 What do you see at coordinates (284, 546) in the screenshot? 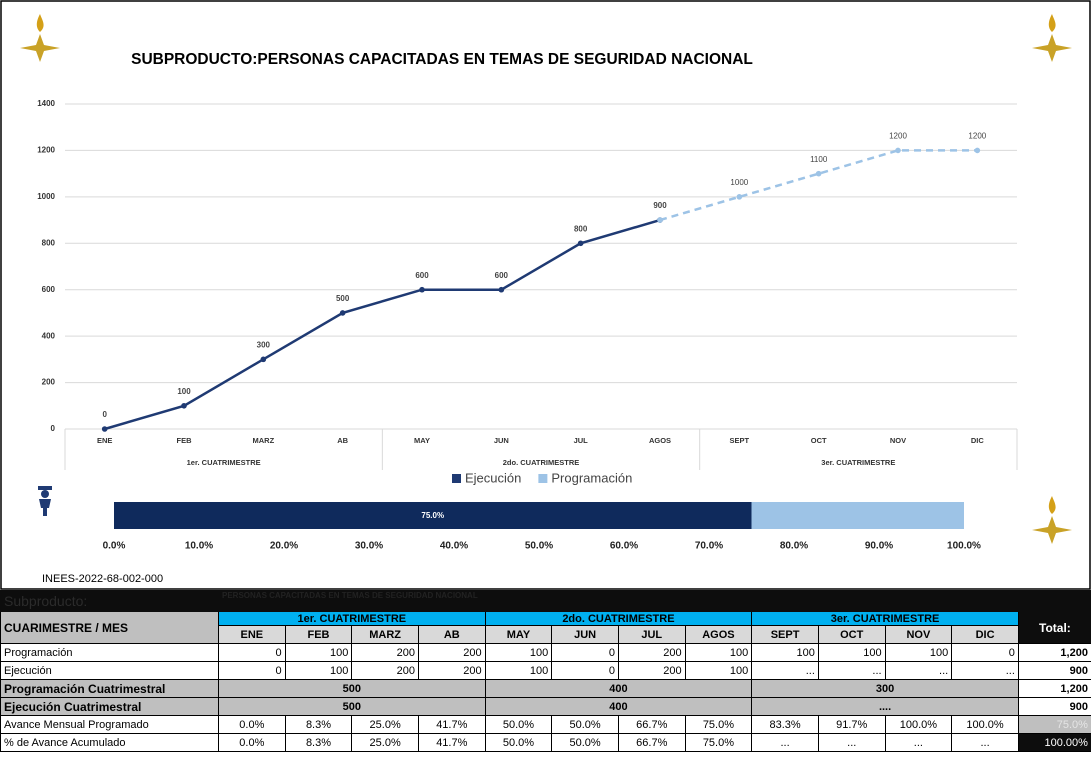
I see `x-tick-label: 20.0%` at bounding box center [284, 546].